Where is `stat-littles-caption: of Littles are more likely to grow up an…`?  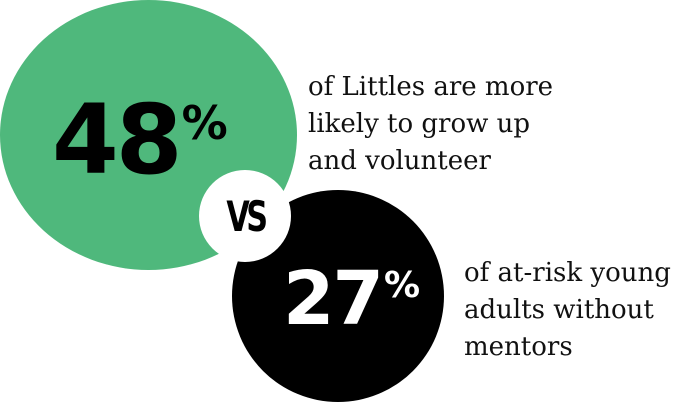 stat-littles-caption: of Littles are more likely to grow up an… is located at coordinates (431, 124).